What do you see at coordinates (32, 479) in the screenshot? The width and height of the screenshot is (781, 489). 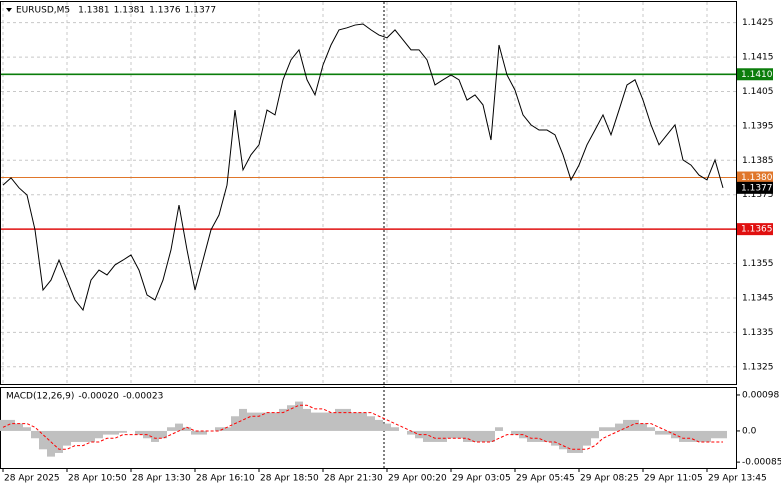 I see `x-tick-label: 28 Apr 2025` at bounding box center [32, 479].